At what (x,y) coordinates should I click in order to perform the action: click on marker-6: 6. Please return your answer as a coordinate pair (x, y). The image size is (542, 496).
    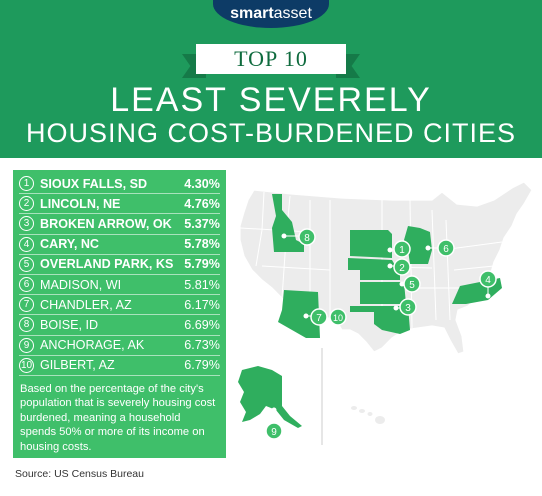
    Looking at the image, I should click on (440, 248).